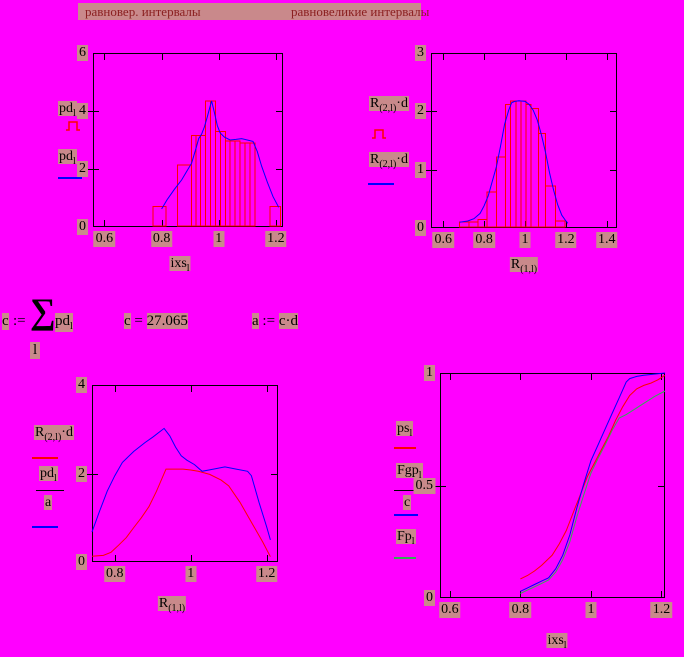 This screenshot has height=657, width=684. What do you see at coordinates (420, 53) in the screenshot?
I see `y-tick-label: 3` at bounding box center [420, 53].